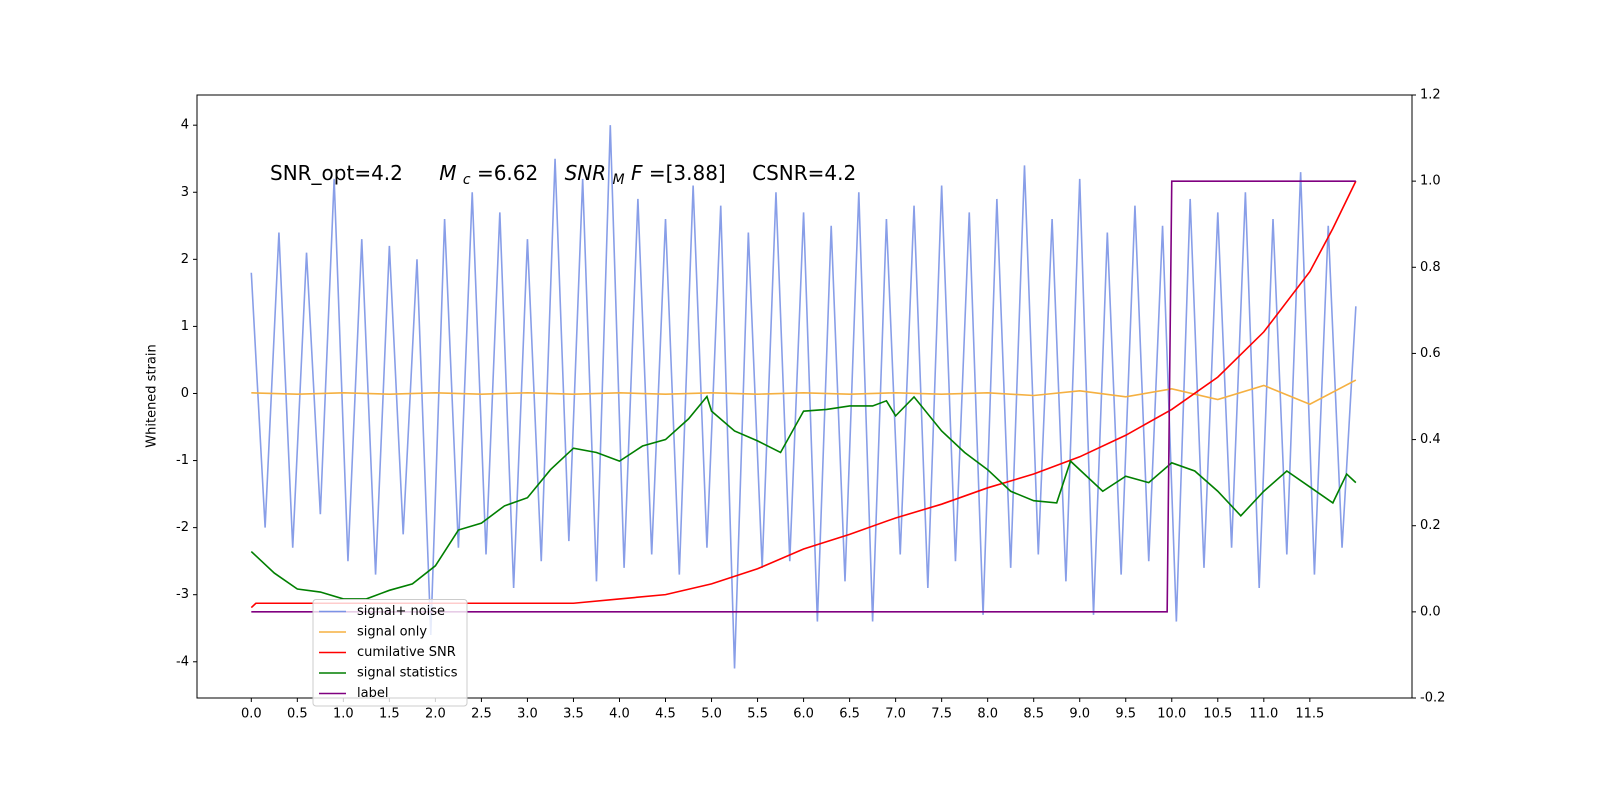  Describe the element at coordinates (941, 714) in the screenshot. I see `x-tick-label: 7.5` at that location.